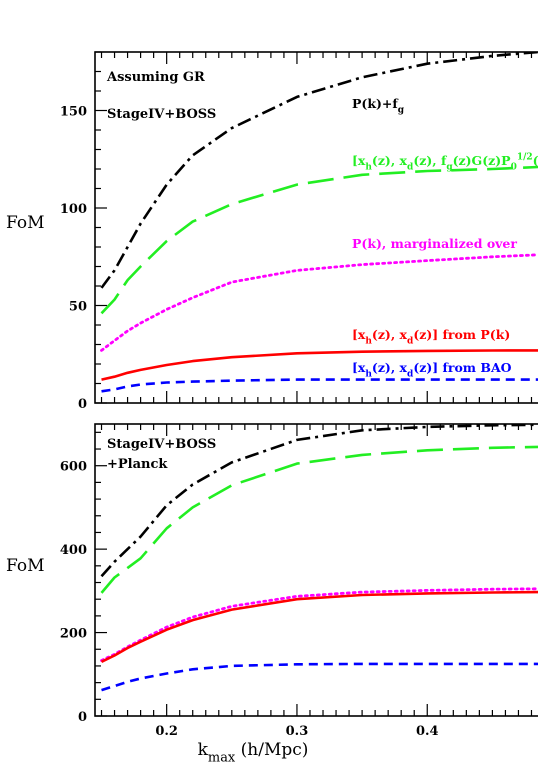 Image resolution: width=538 pixels, height=768 pixels. I want to click on y-tick-label: 50, so click(78, 307).